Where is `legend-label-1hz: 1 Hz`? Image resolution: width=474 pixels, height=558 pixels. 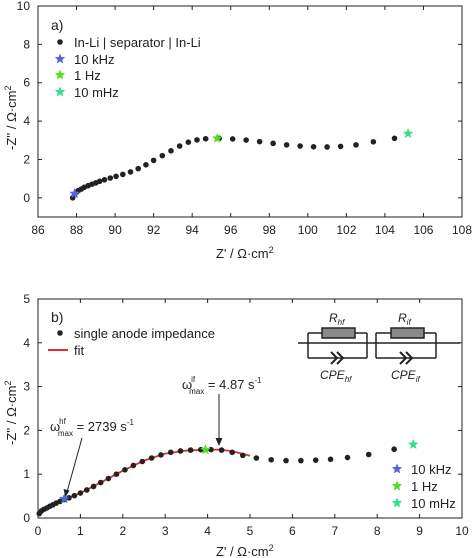
legend-label-1hz: 1 Hz is located at coordinates (87, 75).